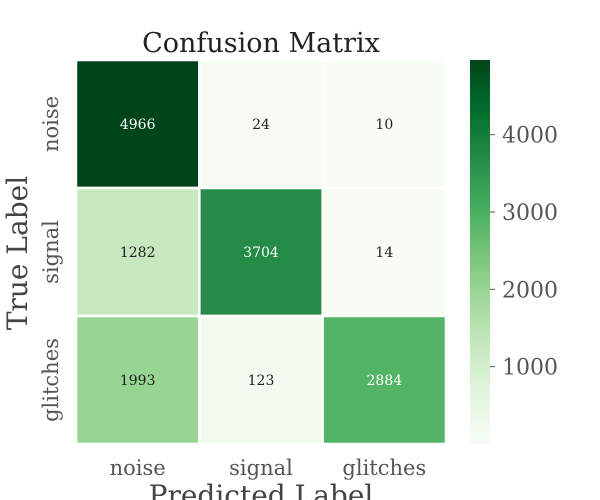 The height and width of the screenshot is (500, 600). Describe the element at coordinates (530, 290) in the screenshot. I see `colorbar-tick-label: 2000` at that location.